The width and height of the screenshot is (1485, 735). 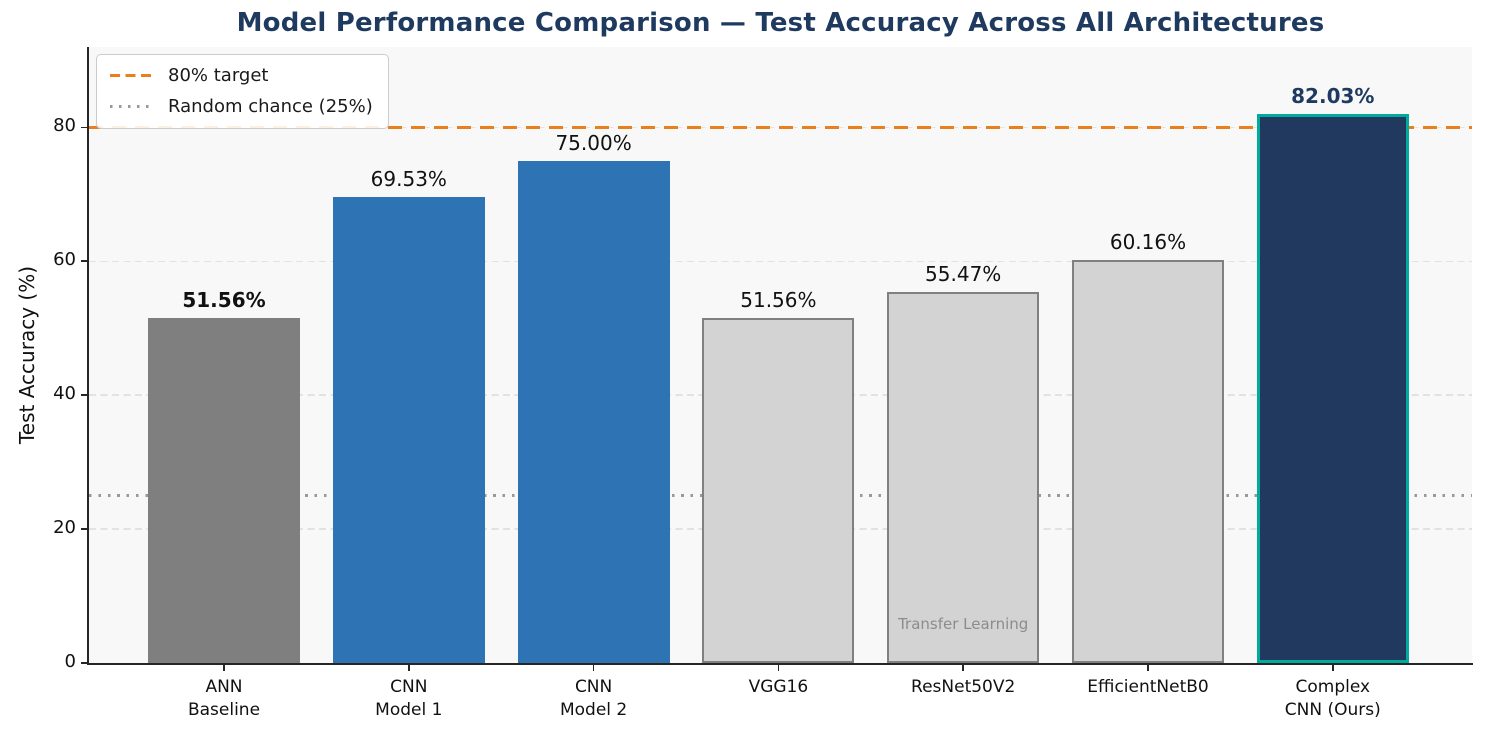 I want to click on x-tick-label: EfficientNetB0, so click(x=1148, y=687).